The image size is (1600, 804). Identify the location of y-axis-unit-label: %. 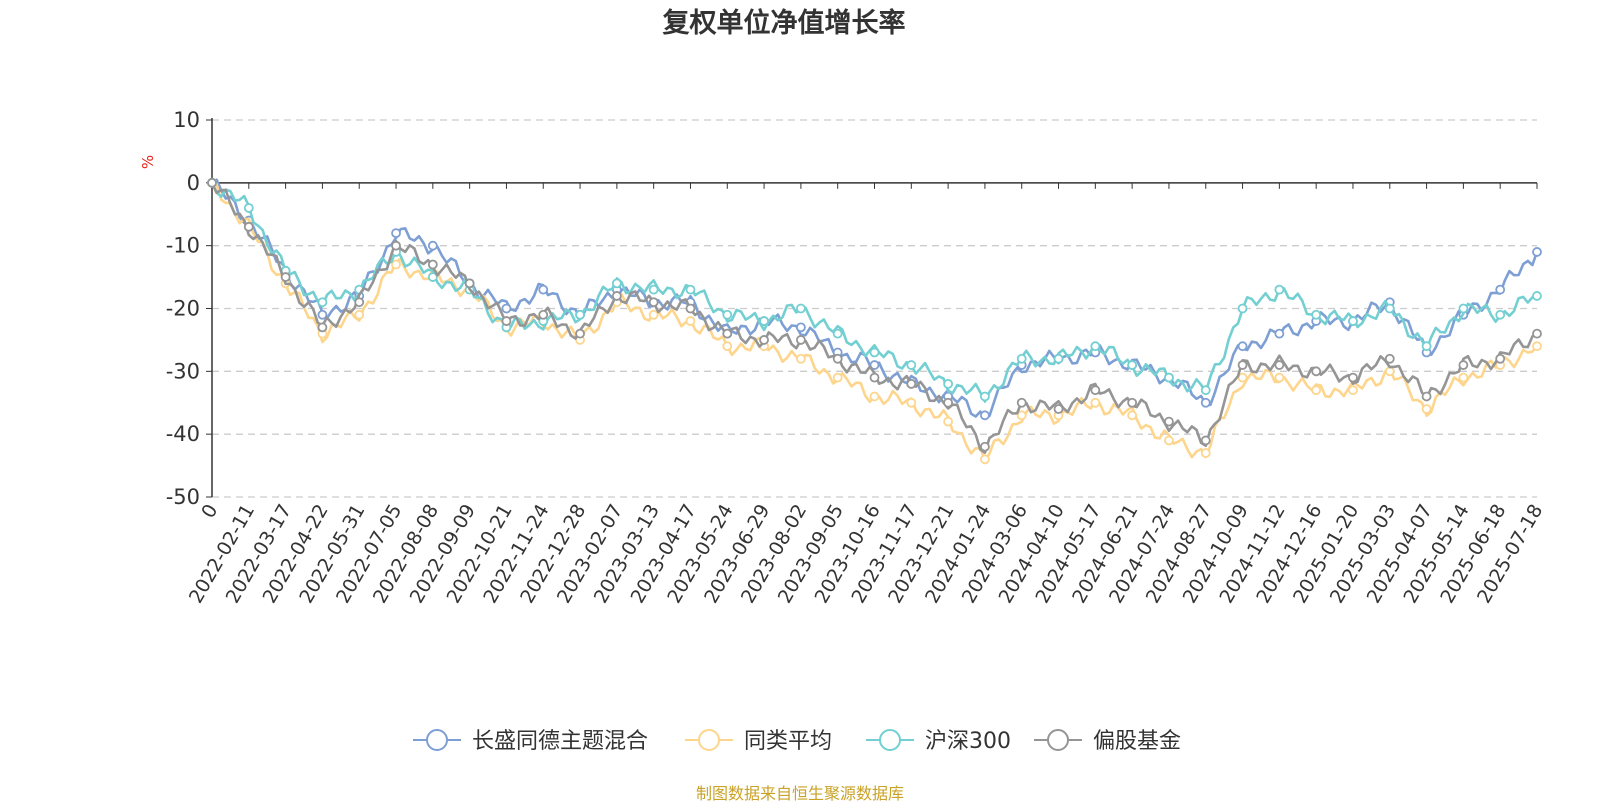
(148, 162).